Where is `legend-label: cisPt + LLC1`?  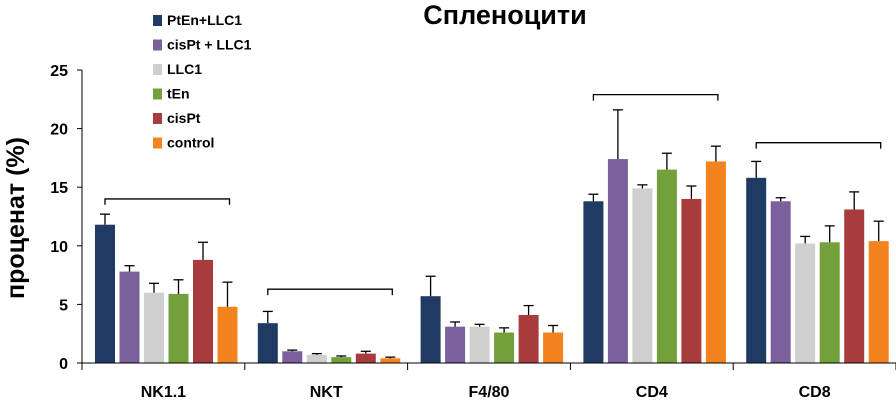 legend-label: cisPt + LLC1 is located at coordinates (209, 45).